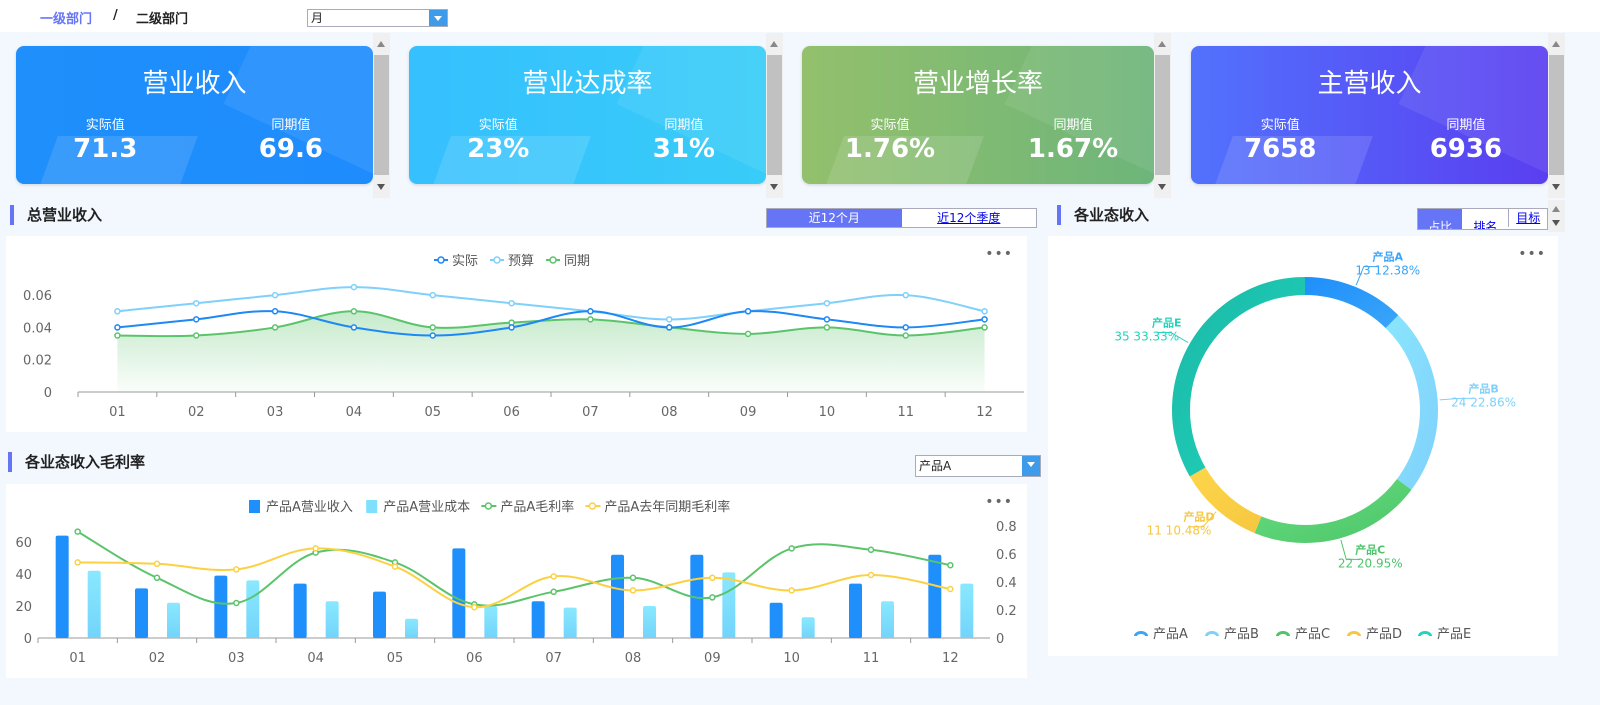  Describe the element at coordinates (1440, 219) in the screenshot. I see `tab-share: 占比` at that location.